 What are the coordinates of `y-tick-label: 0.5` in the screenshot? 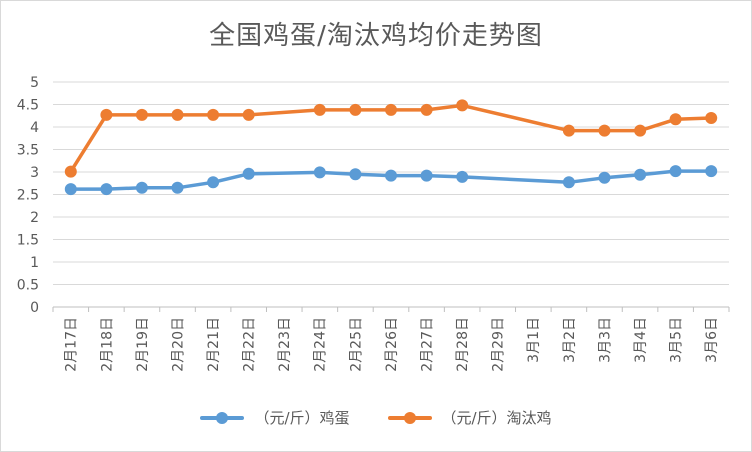 It's located at (28, 286).